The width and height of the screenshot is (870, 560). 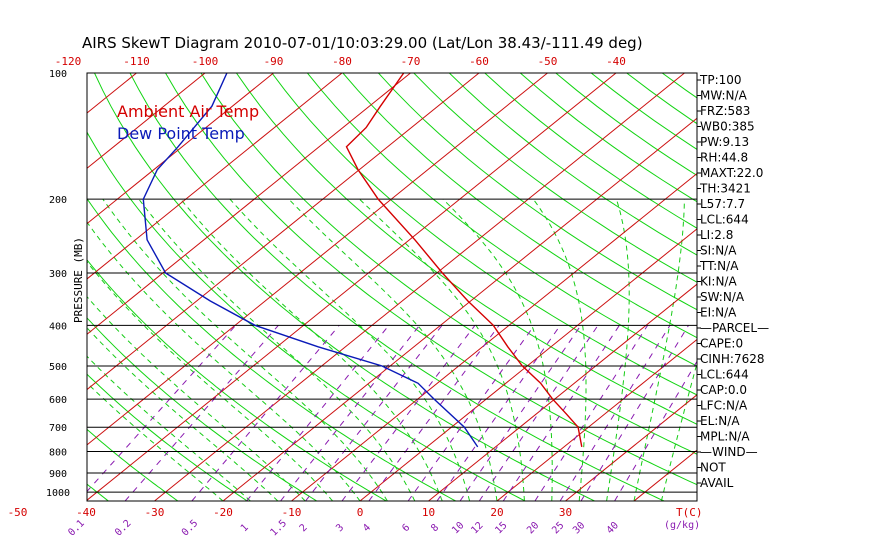 What do you see at coordinates (58, 474) in the screenshot?
I see `pressure-tick-label: 900` at bounding box center [58, 474].